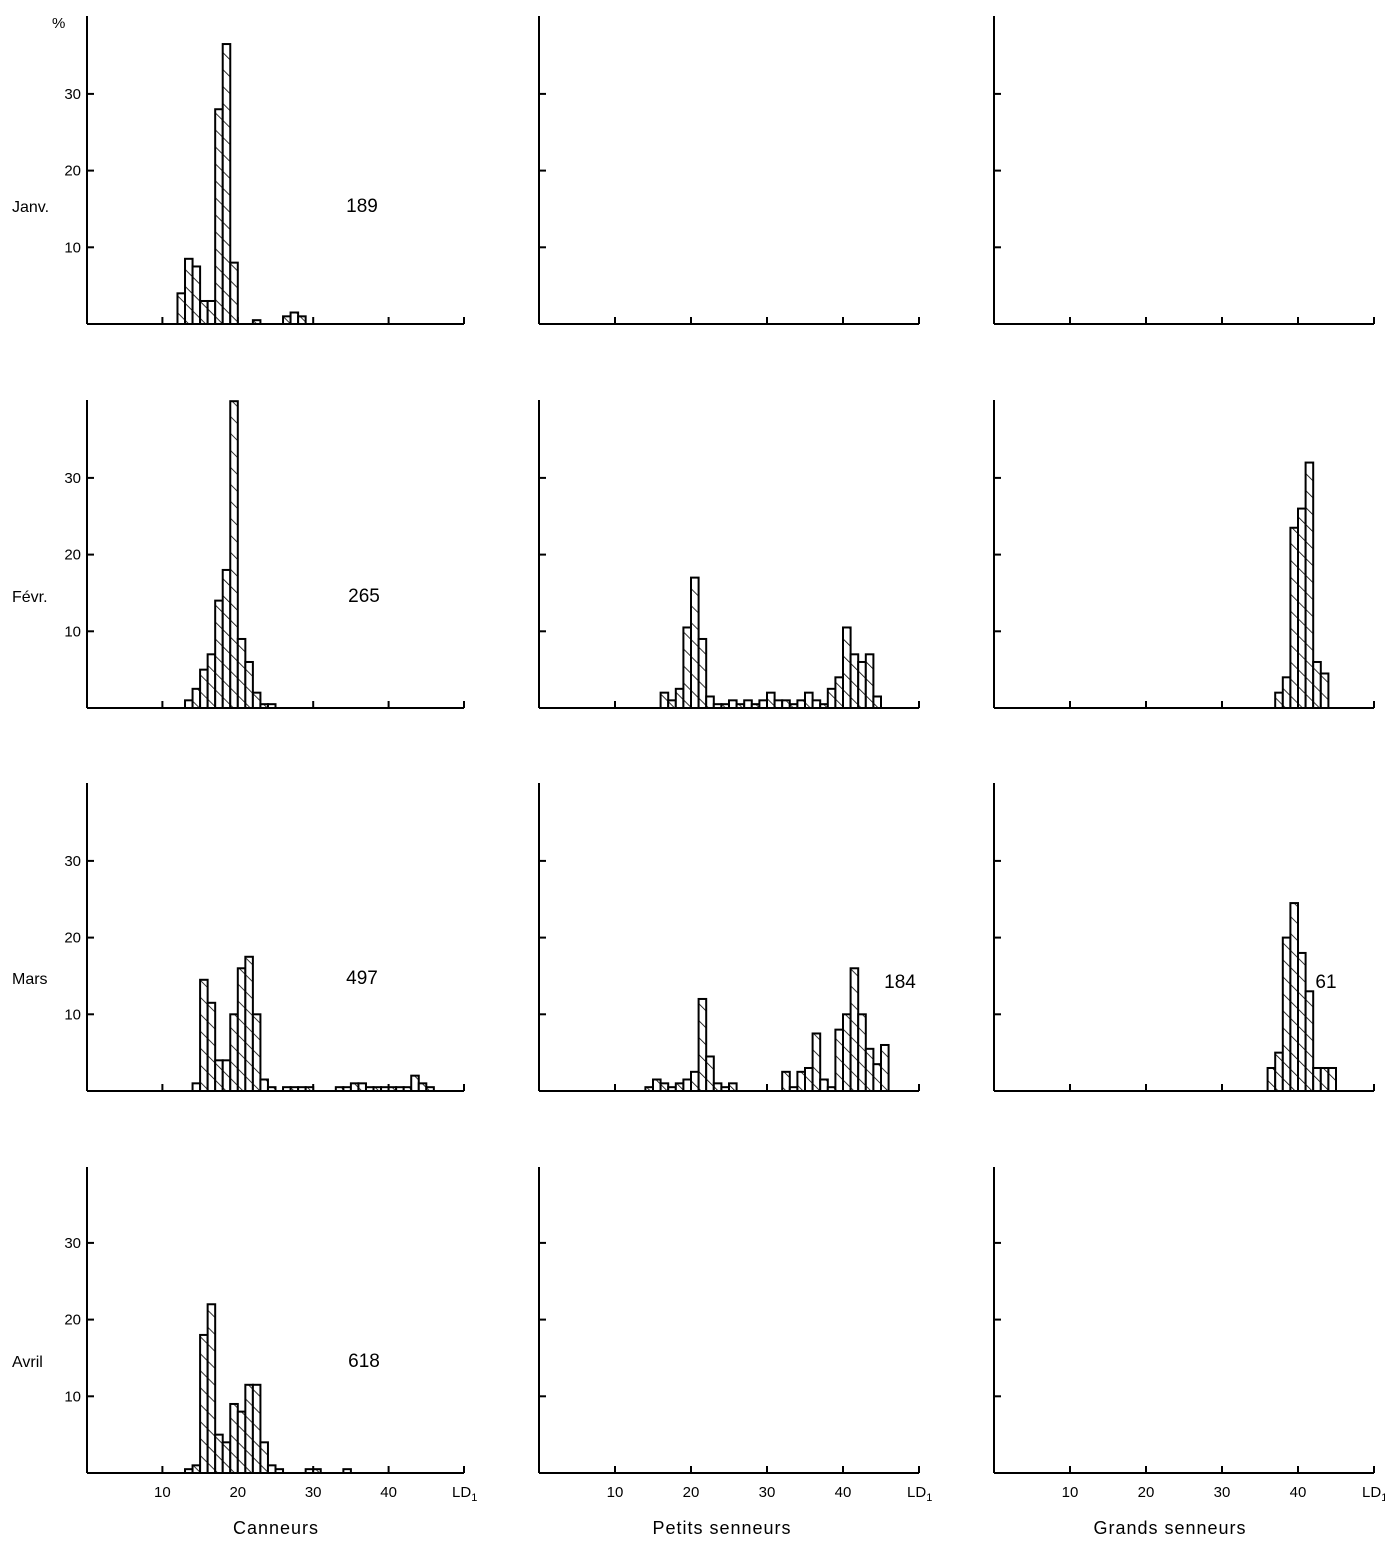  What do you see at coordinates (362, 206) in the screenshot?
I see `sample-count-label: 189` at bounding box center [362, 206].